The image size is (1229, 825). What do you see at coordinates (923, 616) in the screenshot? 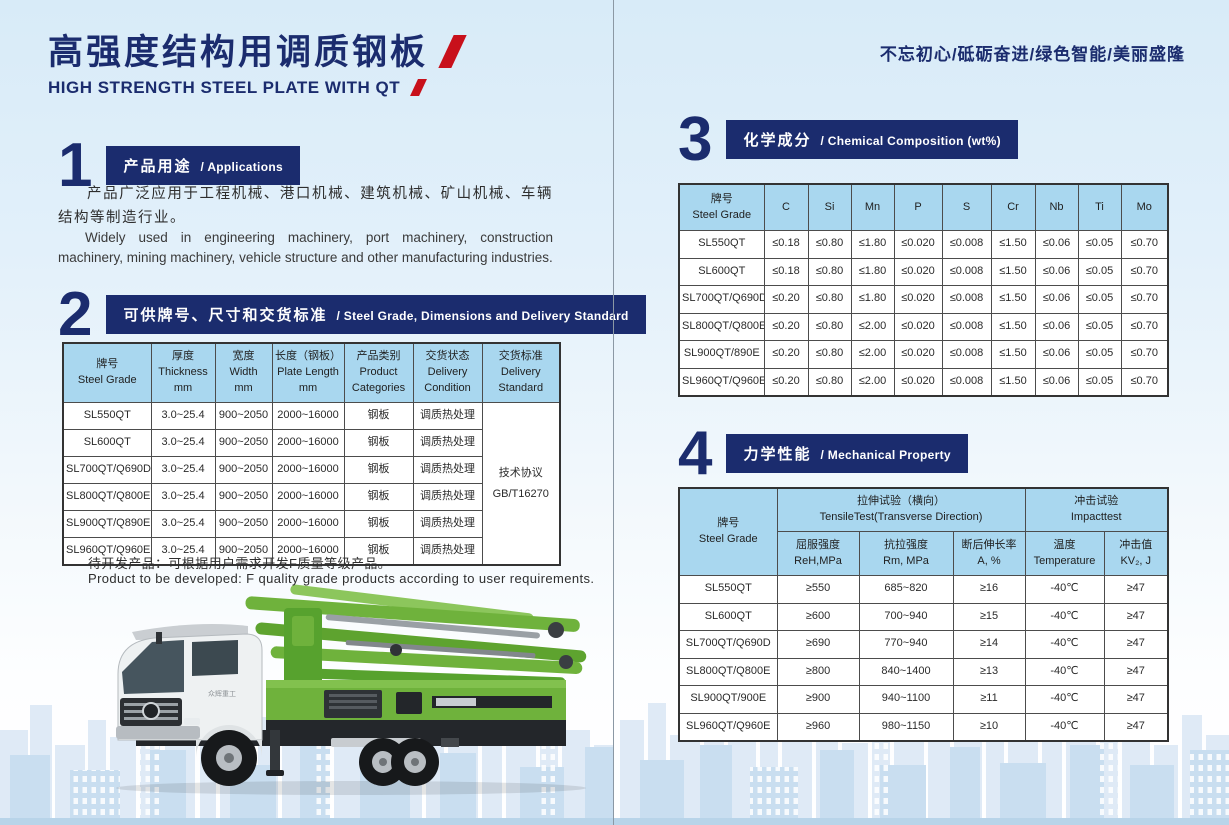
I see `table-row: SL600QT ≥600 700~940 ≥15 -40℃ ≥47` at bounding box center [923, 616].